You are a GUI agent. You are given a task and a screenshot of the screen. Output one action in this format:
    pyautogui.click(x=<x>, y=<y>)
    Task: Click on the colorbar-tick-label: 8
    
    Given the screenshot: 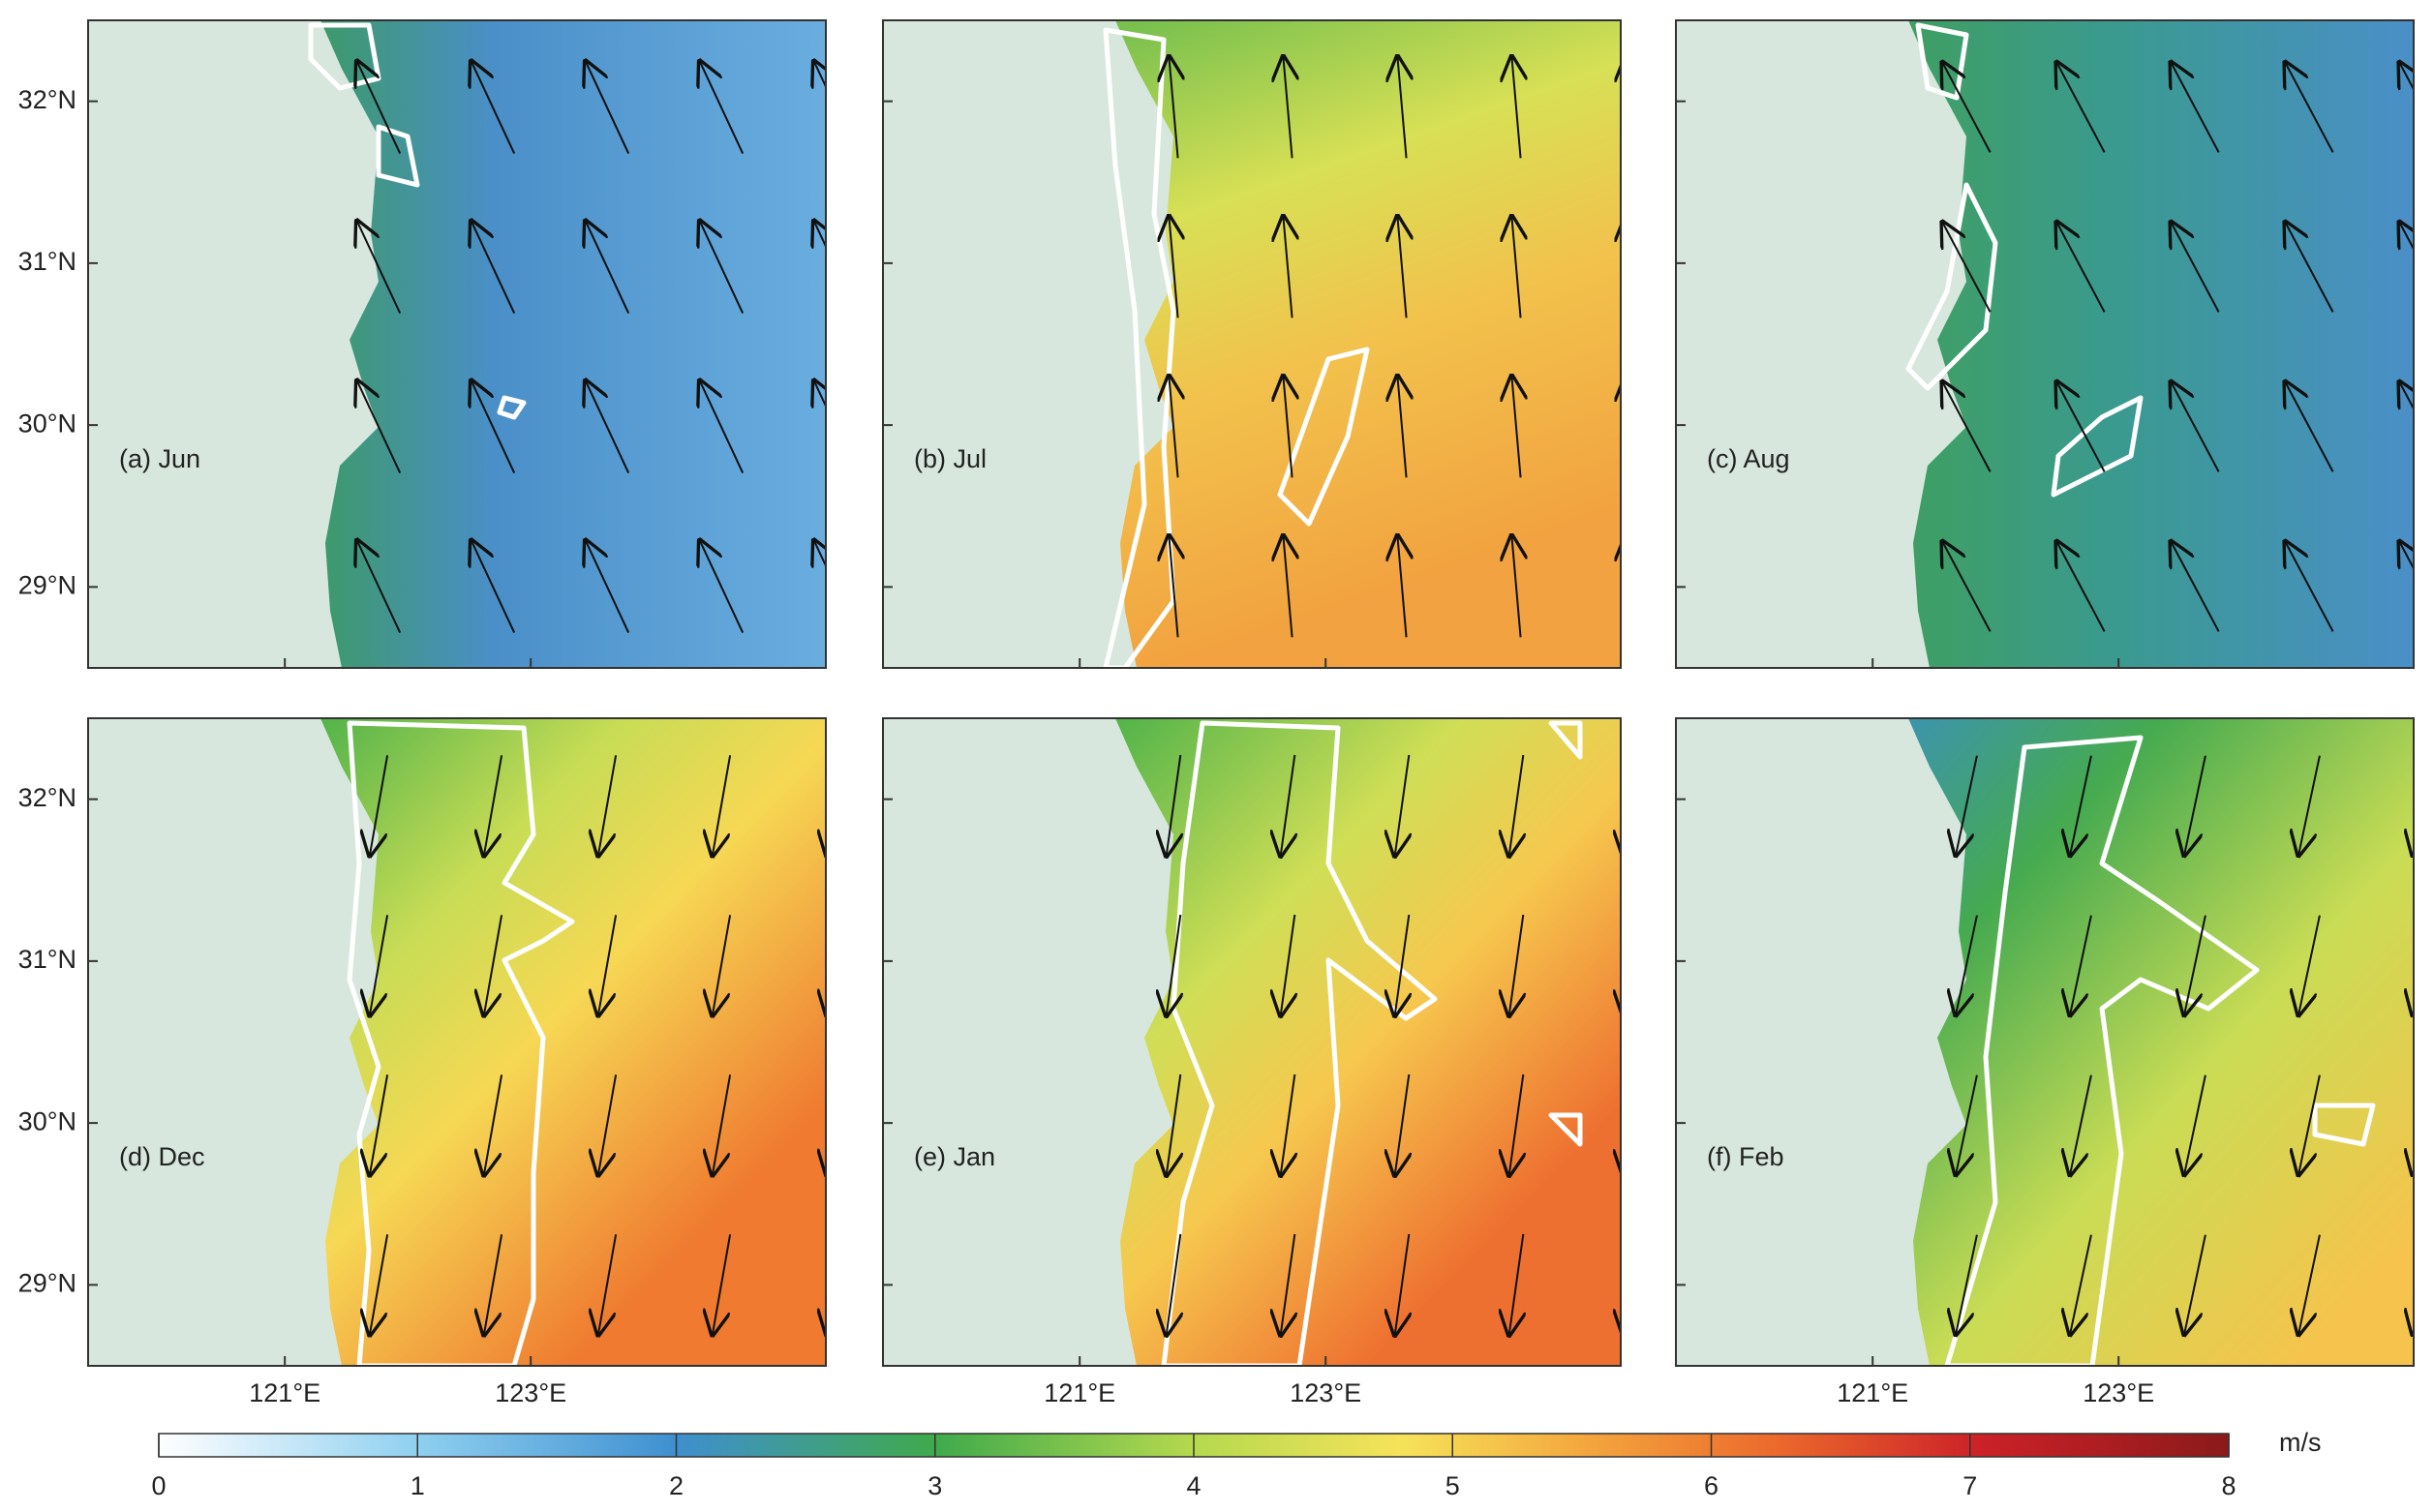 What is the action you would take?
    pyautogui.click(x=2228, y=1485)
    